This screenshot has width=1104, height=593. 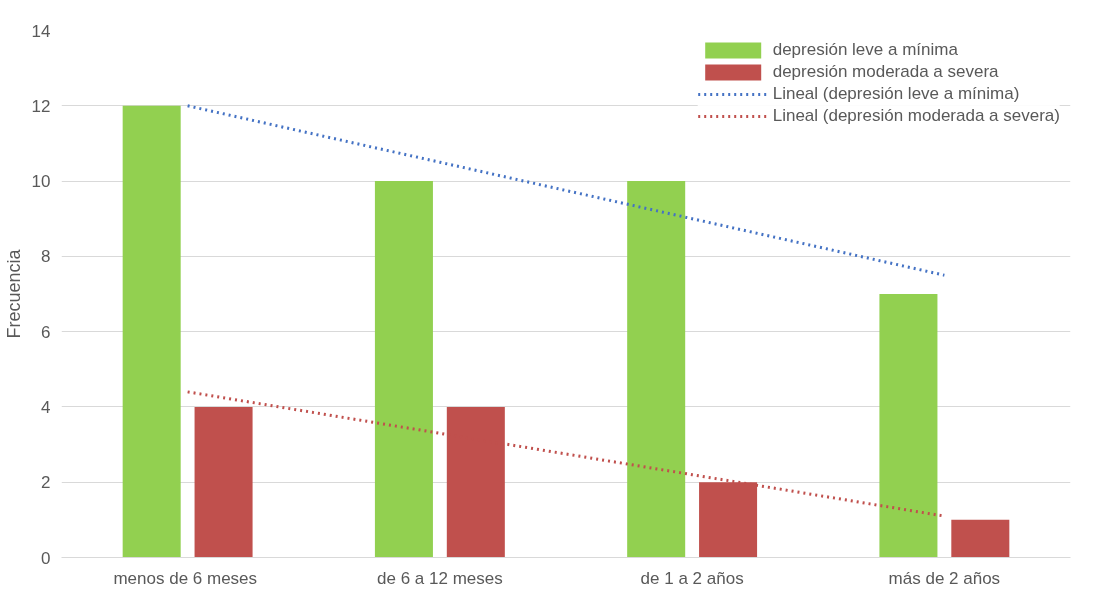 I want to click on legend-label: depresión leve a mínima, so click(x=865, y=50).